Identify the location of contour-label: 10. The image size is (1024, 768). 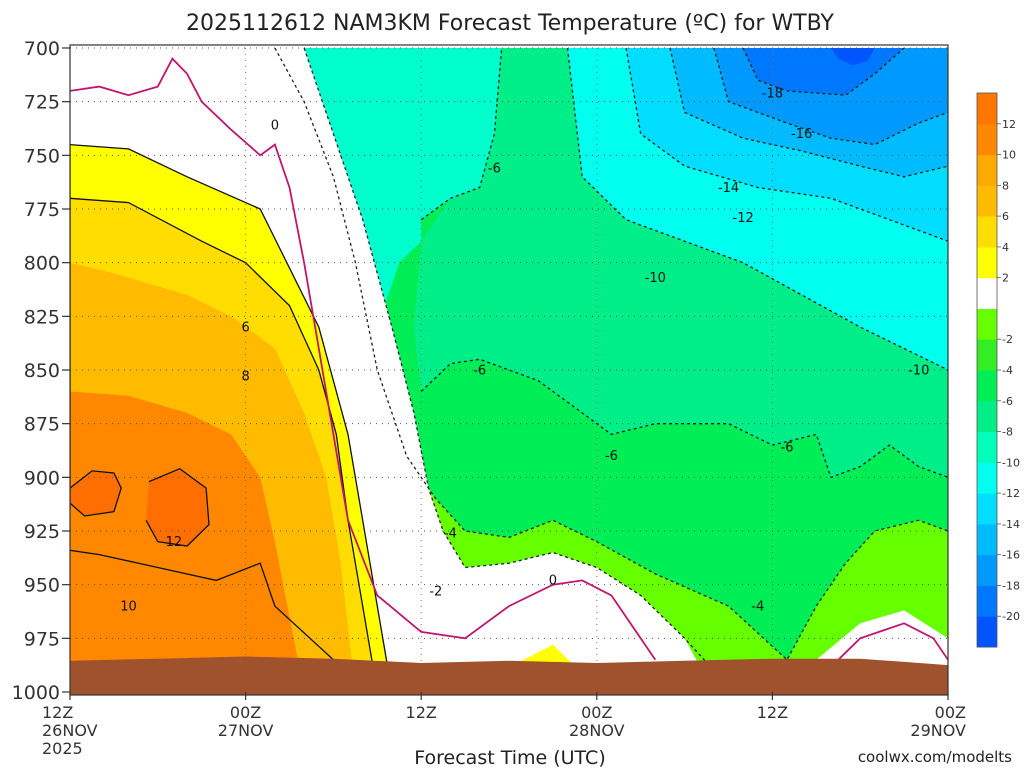
(128, 606).